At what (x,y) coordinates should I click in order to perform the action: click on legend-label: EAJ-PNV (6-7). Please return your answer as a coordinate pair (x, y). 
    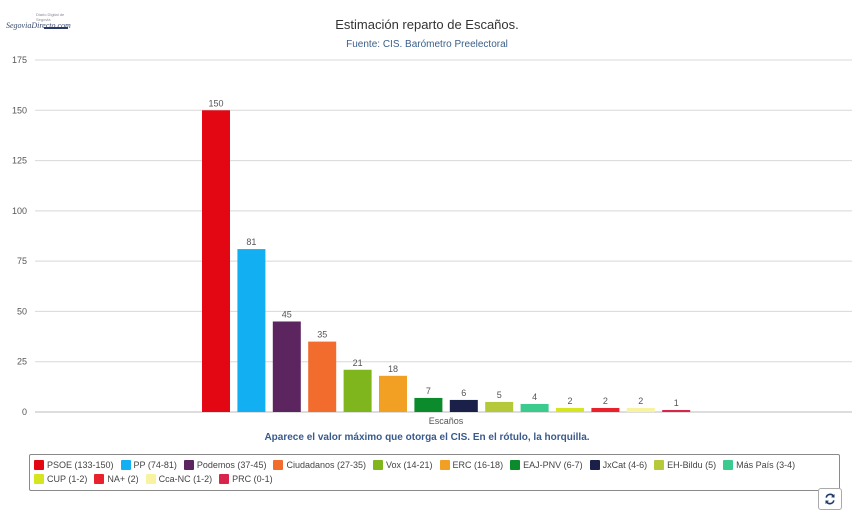
    Looking at the image, I should click on (553, 465).